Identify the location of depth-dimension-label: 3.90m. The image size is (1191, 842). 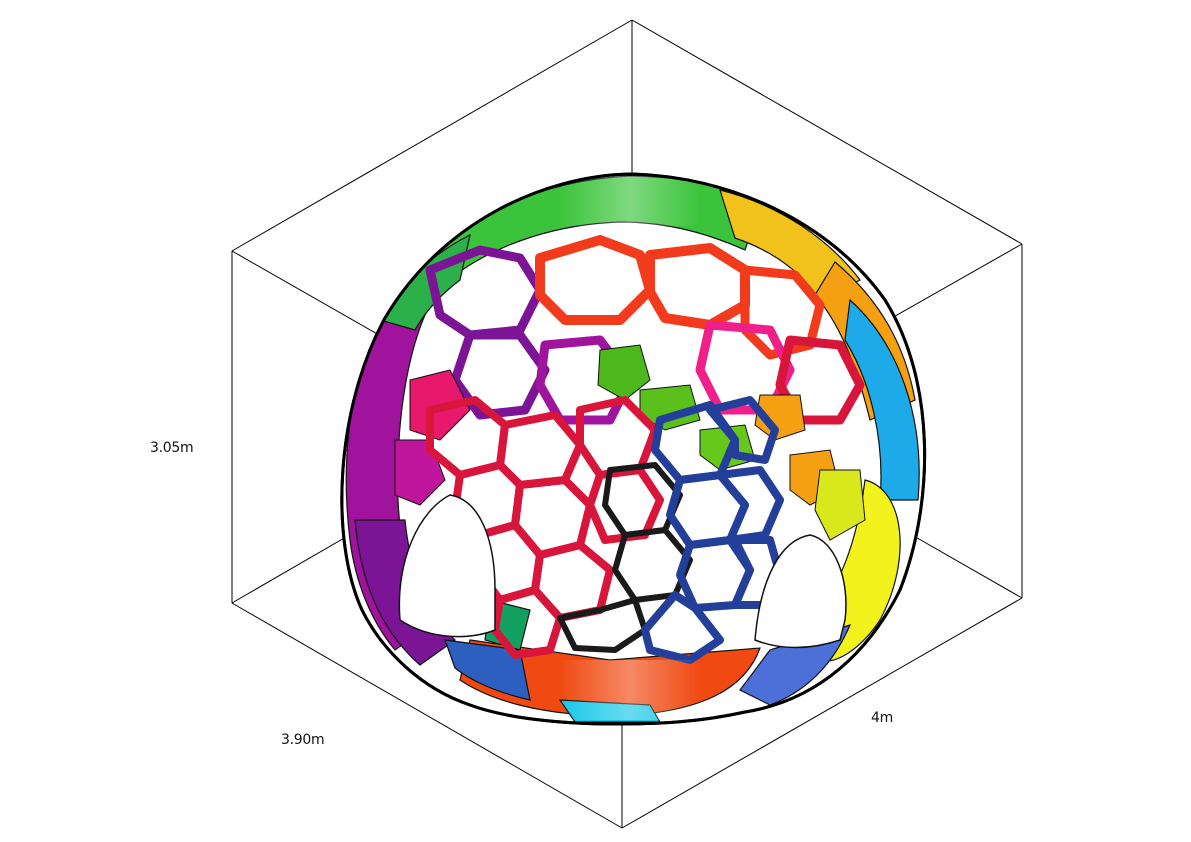
(303, 740).